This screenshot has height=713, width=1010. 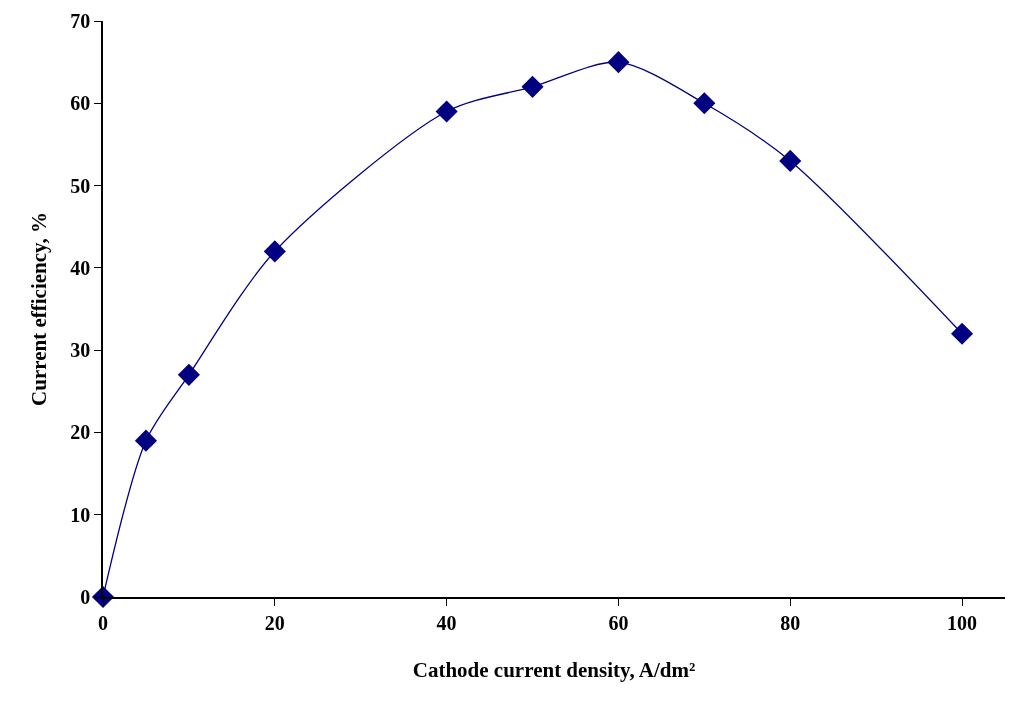 I want to click on y-tick-label: 50, so click(x=80, y=185).